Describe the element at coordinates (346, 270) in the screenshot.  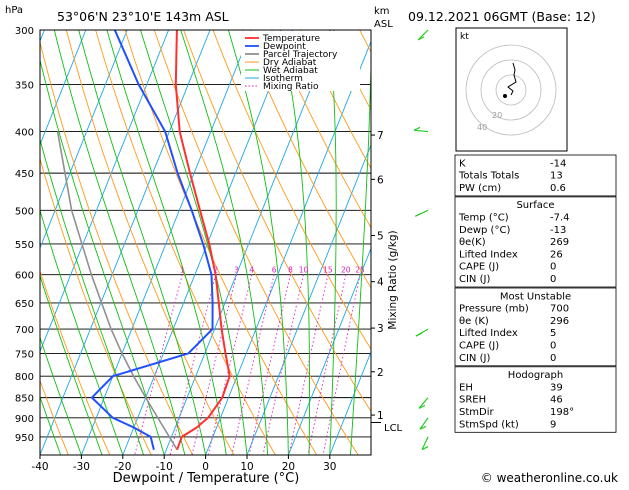
I see `mixing-ratio-label: 20` at that location.